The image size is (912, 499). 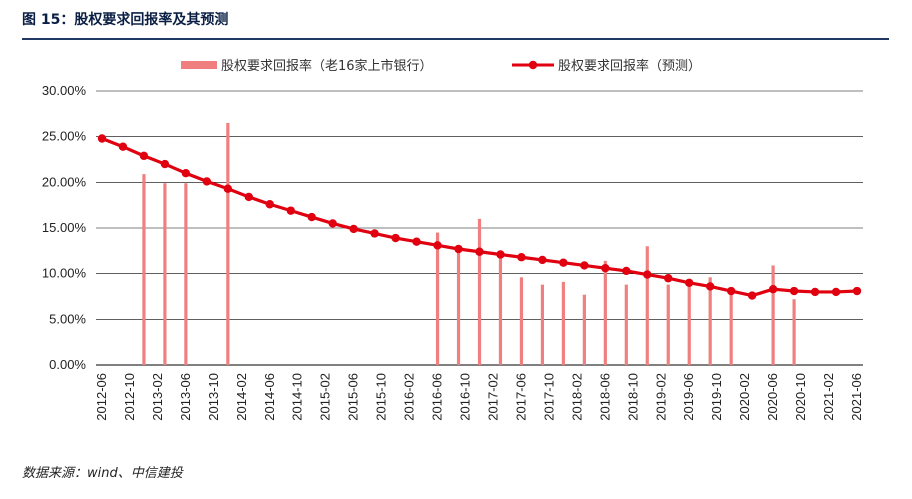 I want to click on x-tick-label: 2019-02, so click(x=660, y=397).